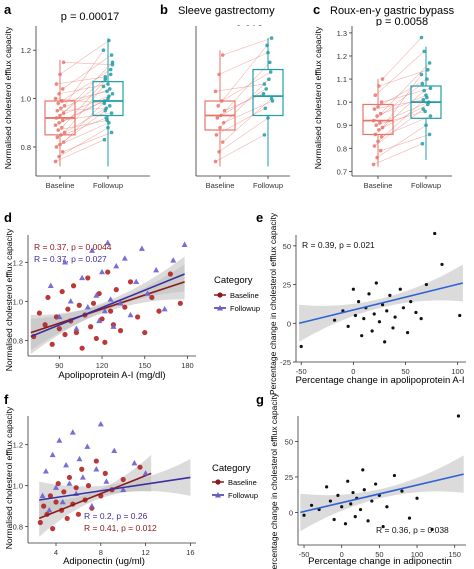 Image resolution: width=474 pixels, height=569 pixels. Describe the element at coordinates (218, 495) in the screenshot. I see `legend-f-followup-marker` at that location.